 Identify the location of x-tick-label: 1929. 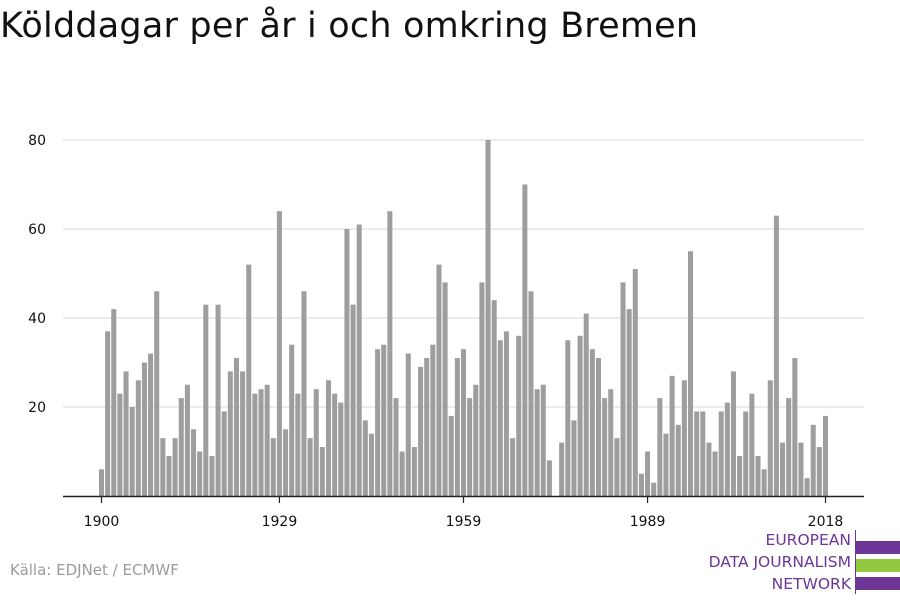
(280, 522).